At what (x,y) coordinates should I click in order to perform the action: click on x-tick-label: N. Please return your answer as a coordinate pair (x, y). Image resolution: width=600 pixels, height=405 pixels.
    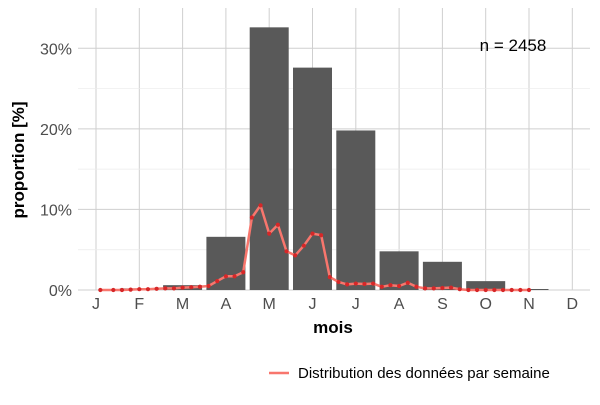
    Looking at the image, I should click on (529, 304).